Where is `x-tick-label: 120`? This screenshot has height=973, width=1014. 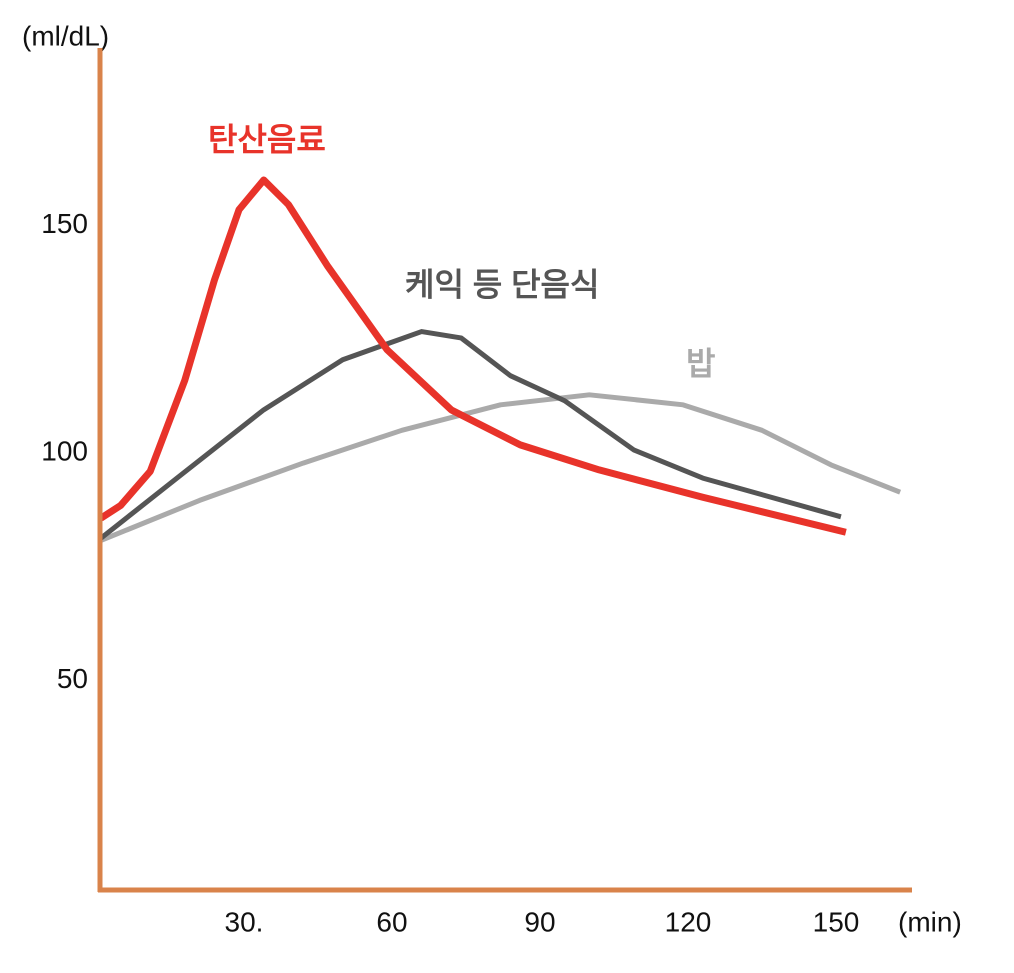 x-tick-label: 120 is located at coordinates (688, 921).